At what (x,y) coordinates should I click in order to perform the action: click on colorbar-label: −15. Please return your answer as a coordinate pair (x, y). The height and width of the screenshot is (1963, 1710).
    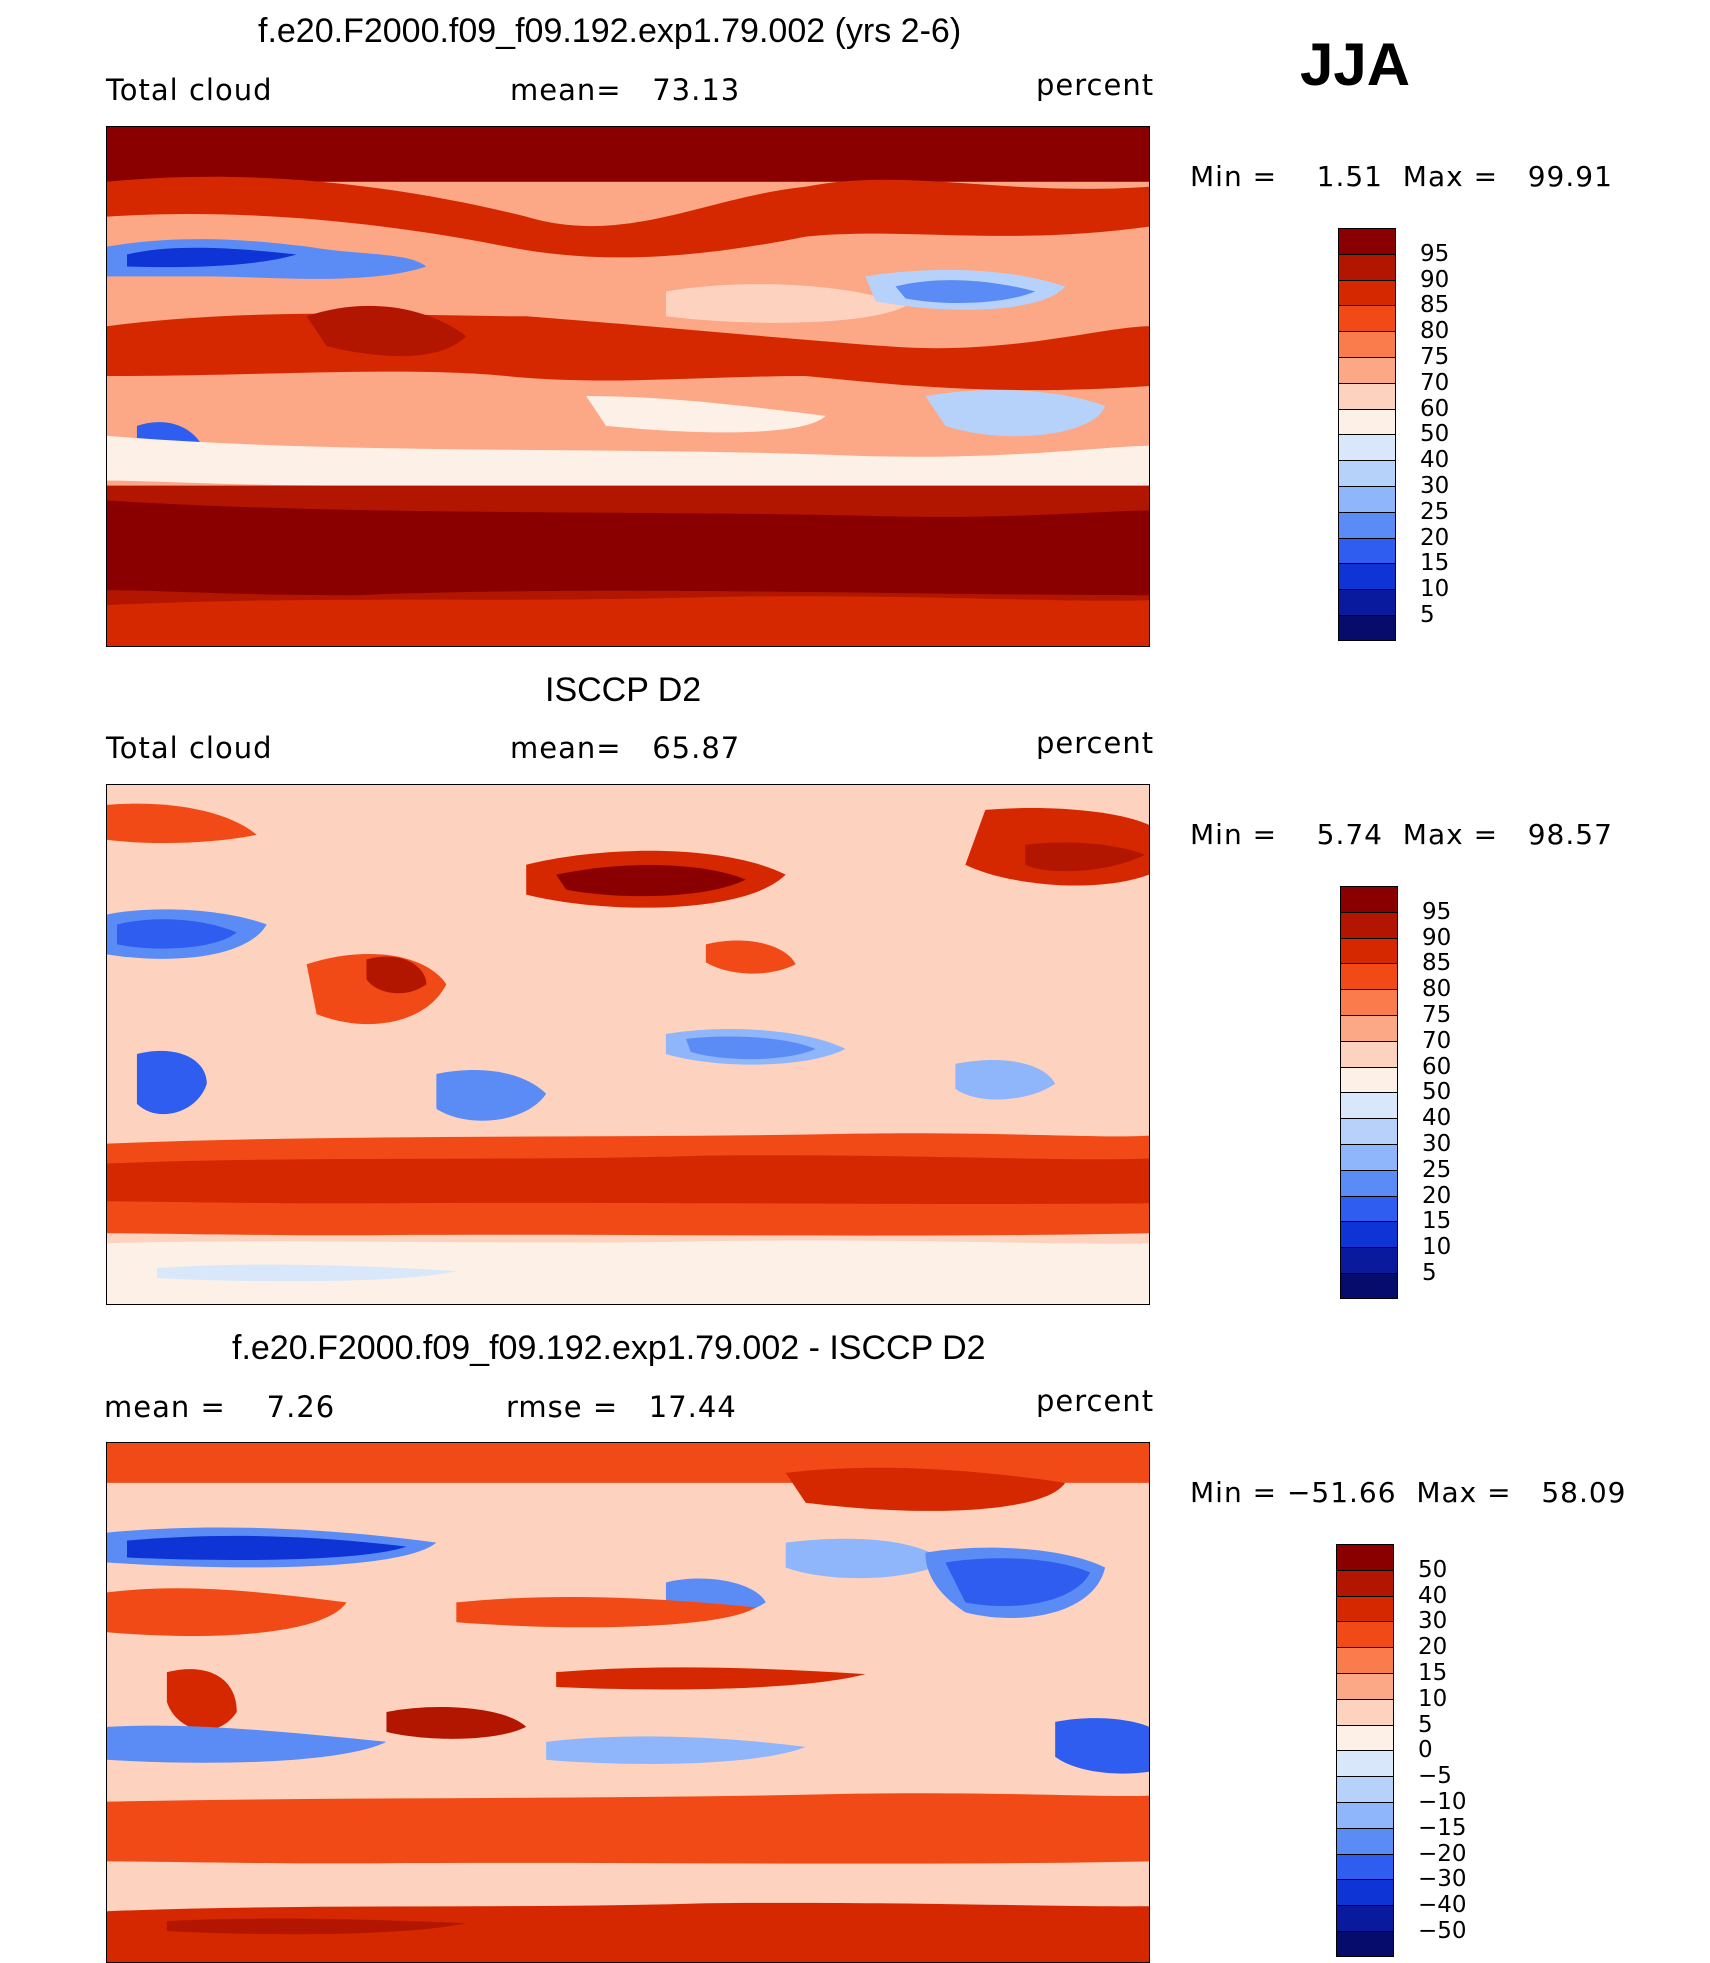
    Looking at the image, I should click on (1442, 1827).